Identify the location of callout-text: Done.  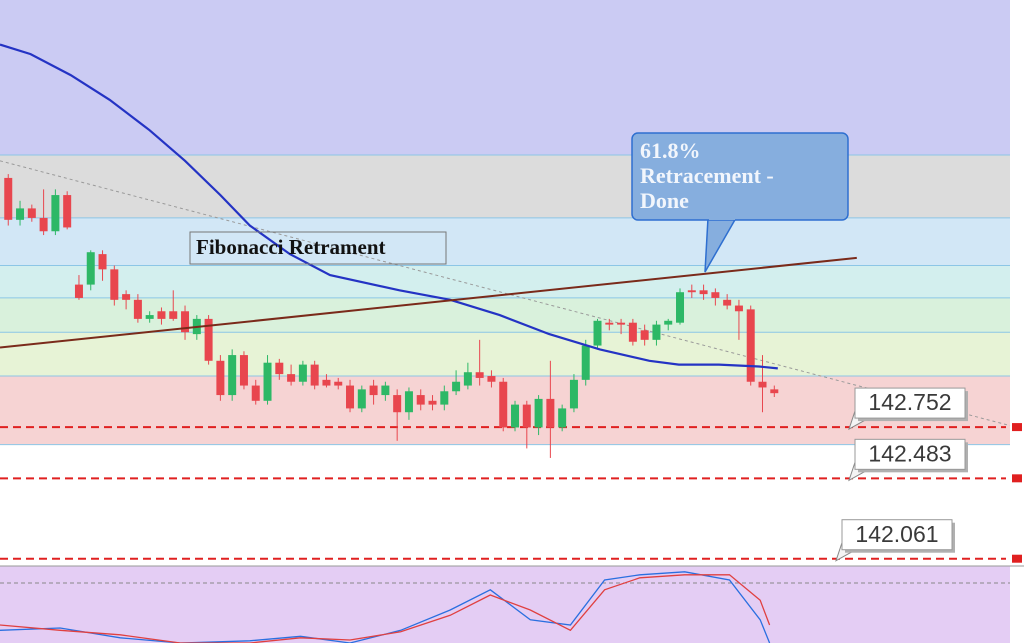
(664, 200).